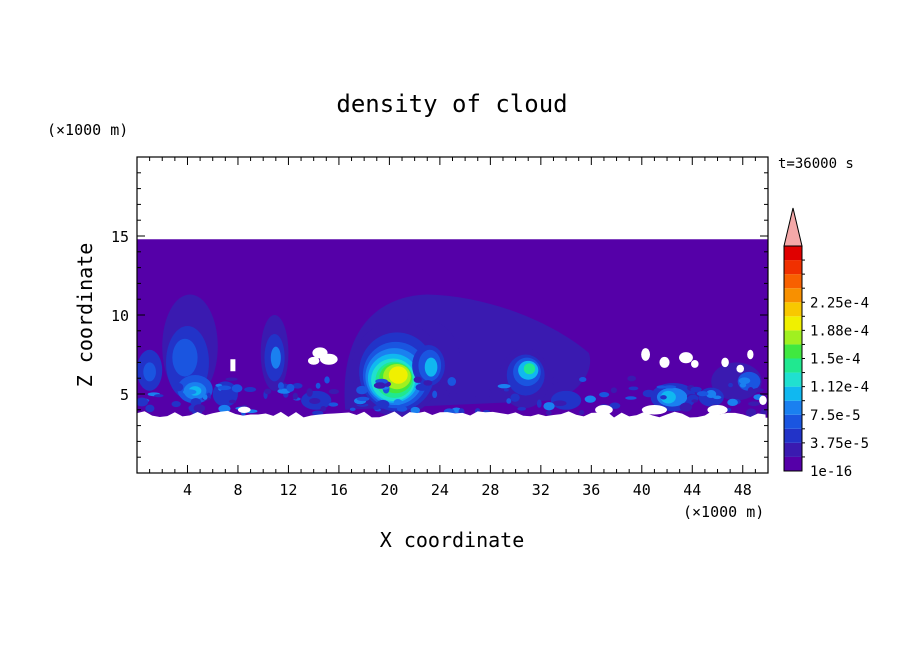 This screenshot has width=904, height=654. What do you see at coordinates (452, 540) in the screenshot?
I see `x-axis-label: X coordinate` at bounding box center [452, 540].